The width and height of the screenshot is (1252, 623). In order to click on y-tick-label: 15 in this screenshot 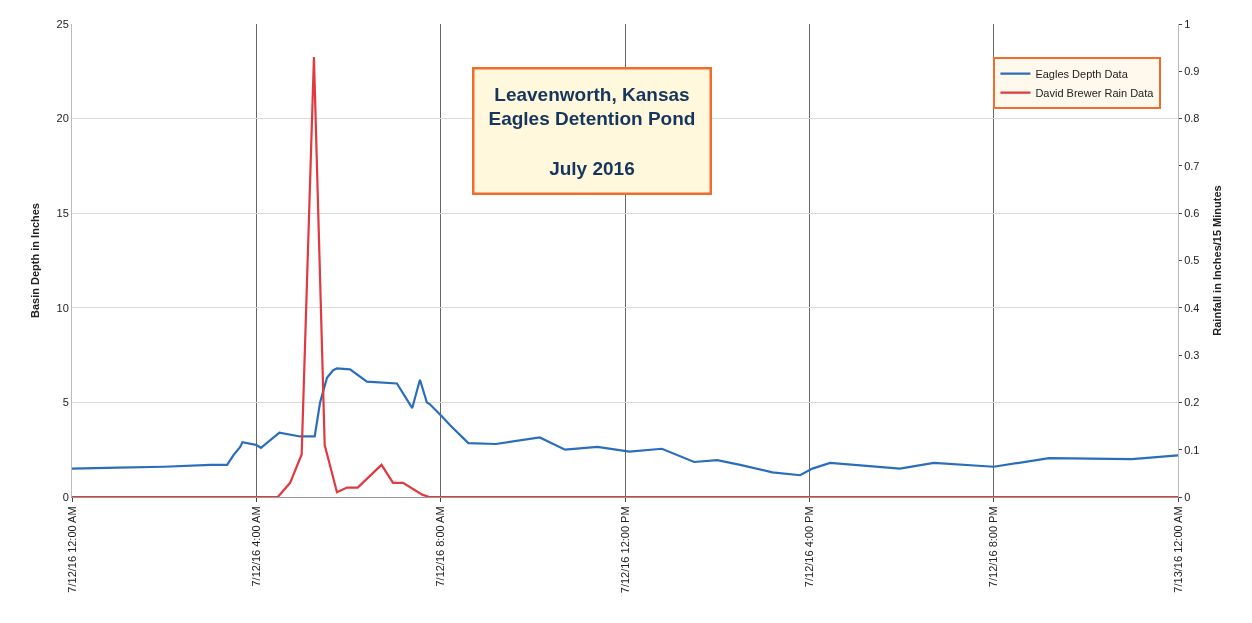, I will do `click(62, 213)`.